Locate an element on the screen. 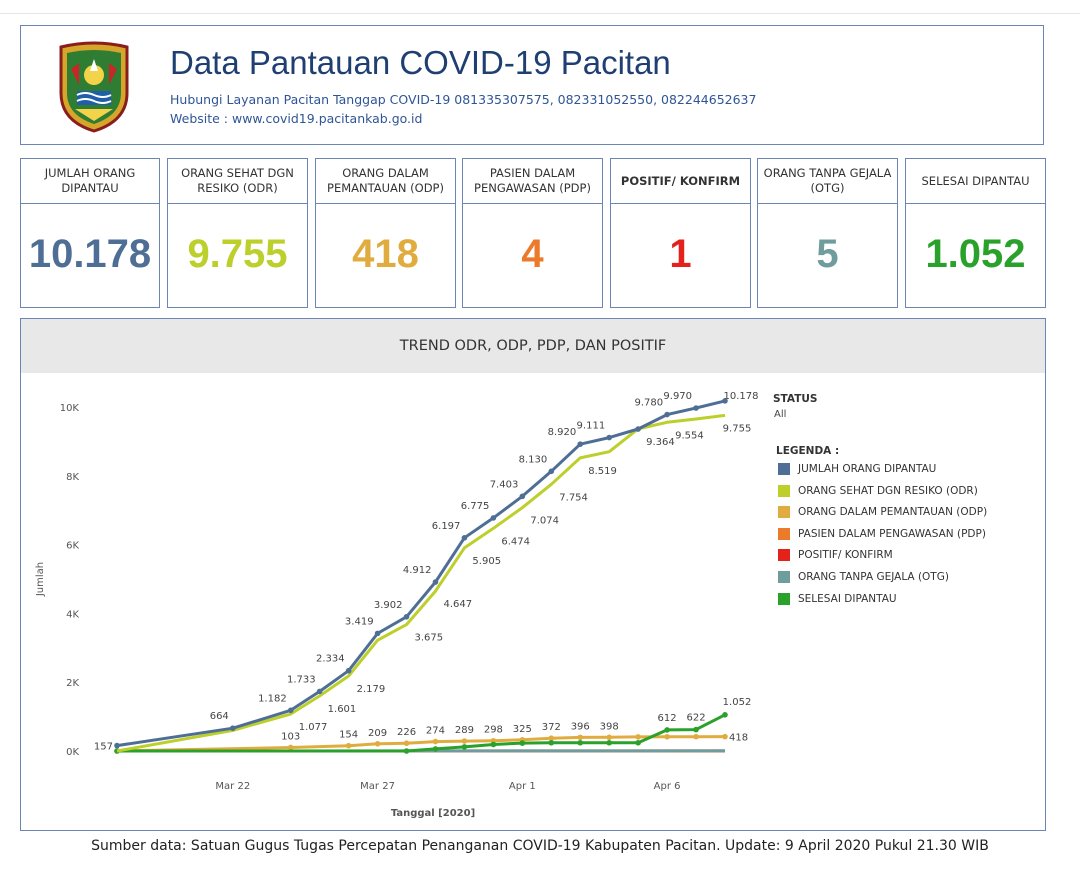 This screenshot has height=894, width=1080. data-label: 372 is located at coordinates (551, 727).